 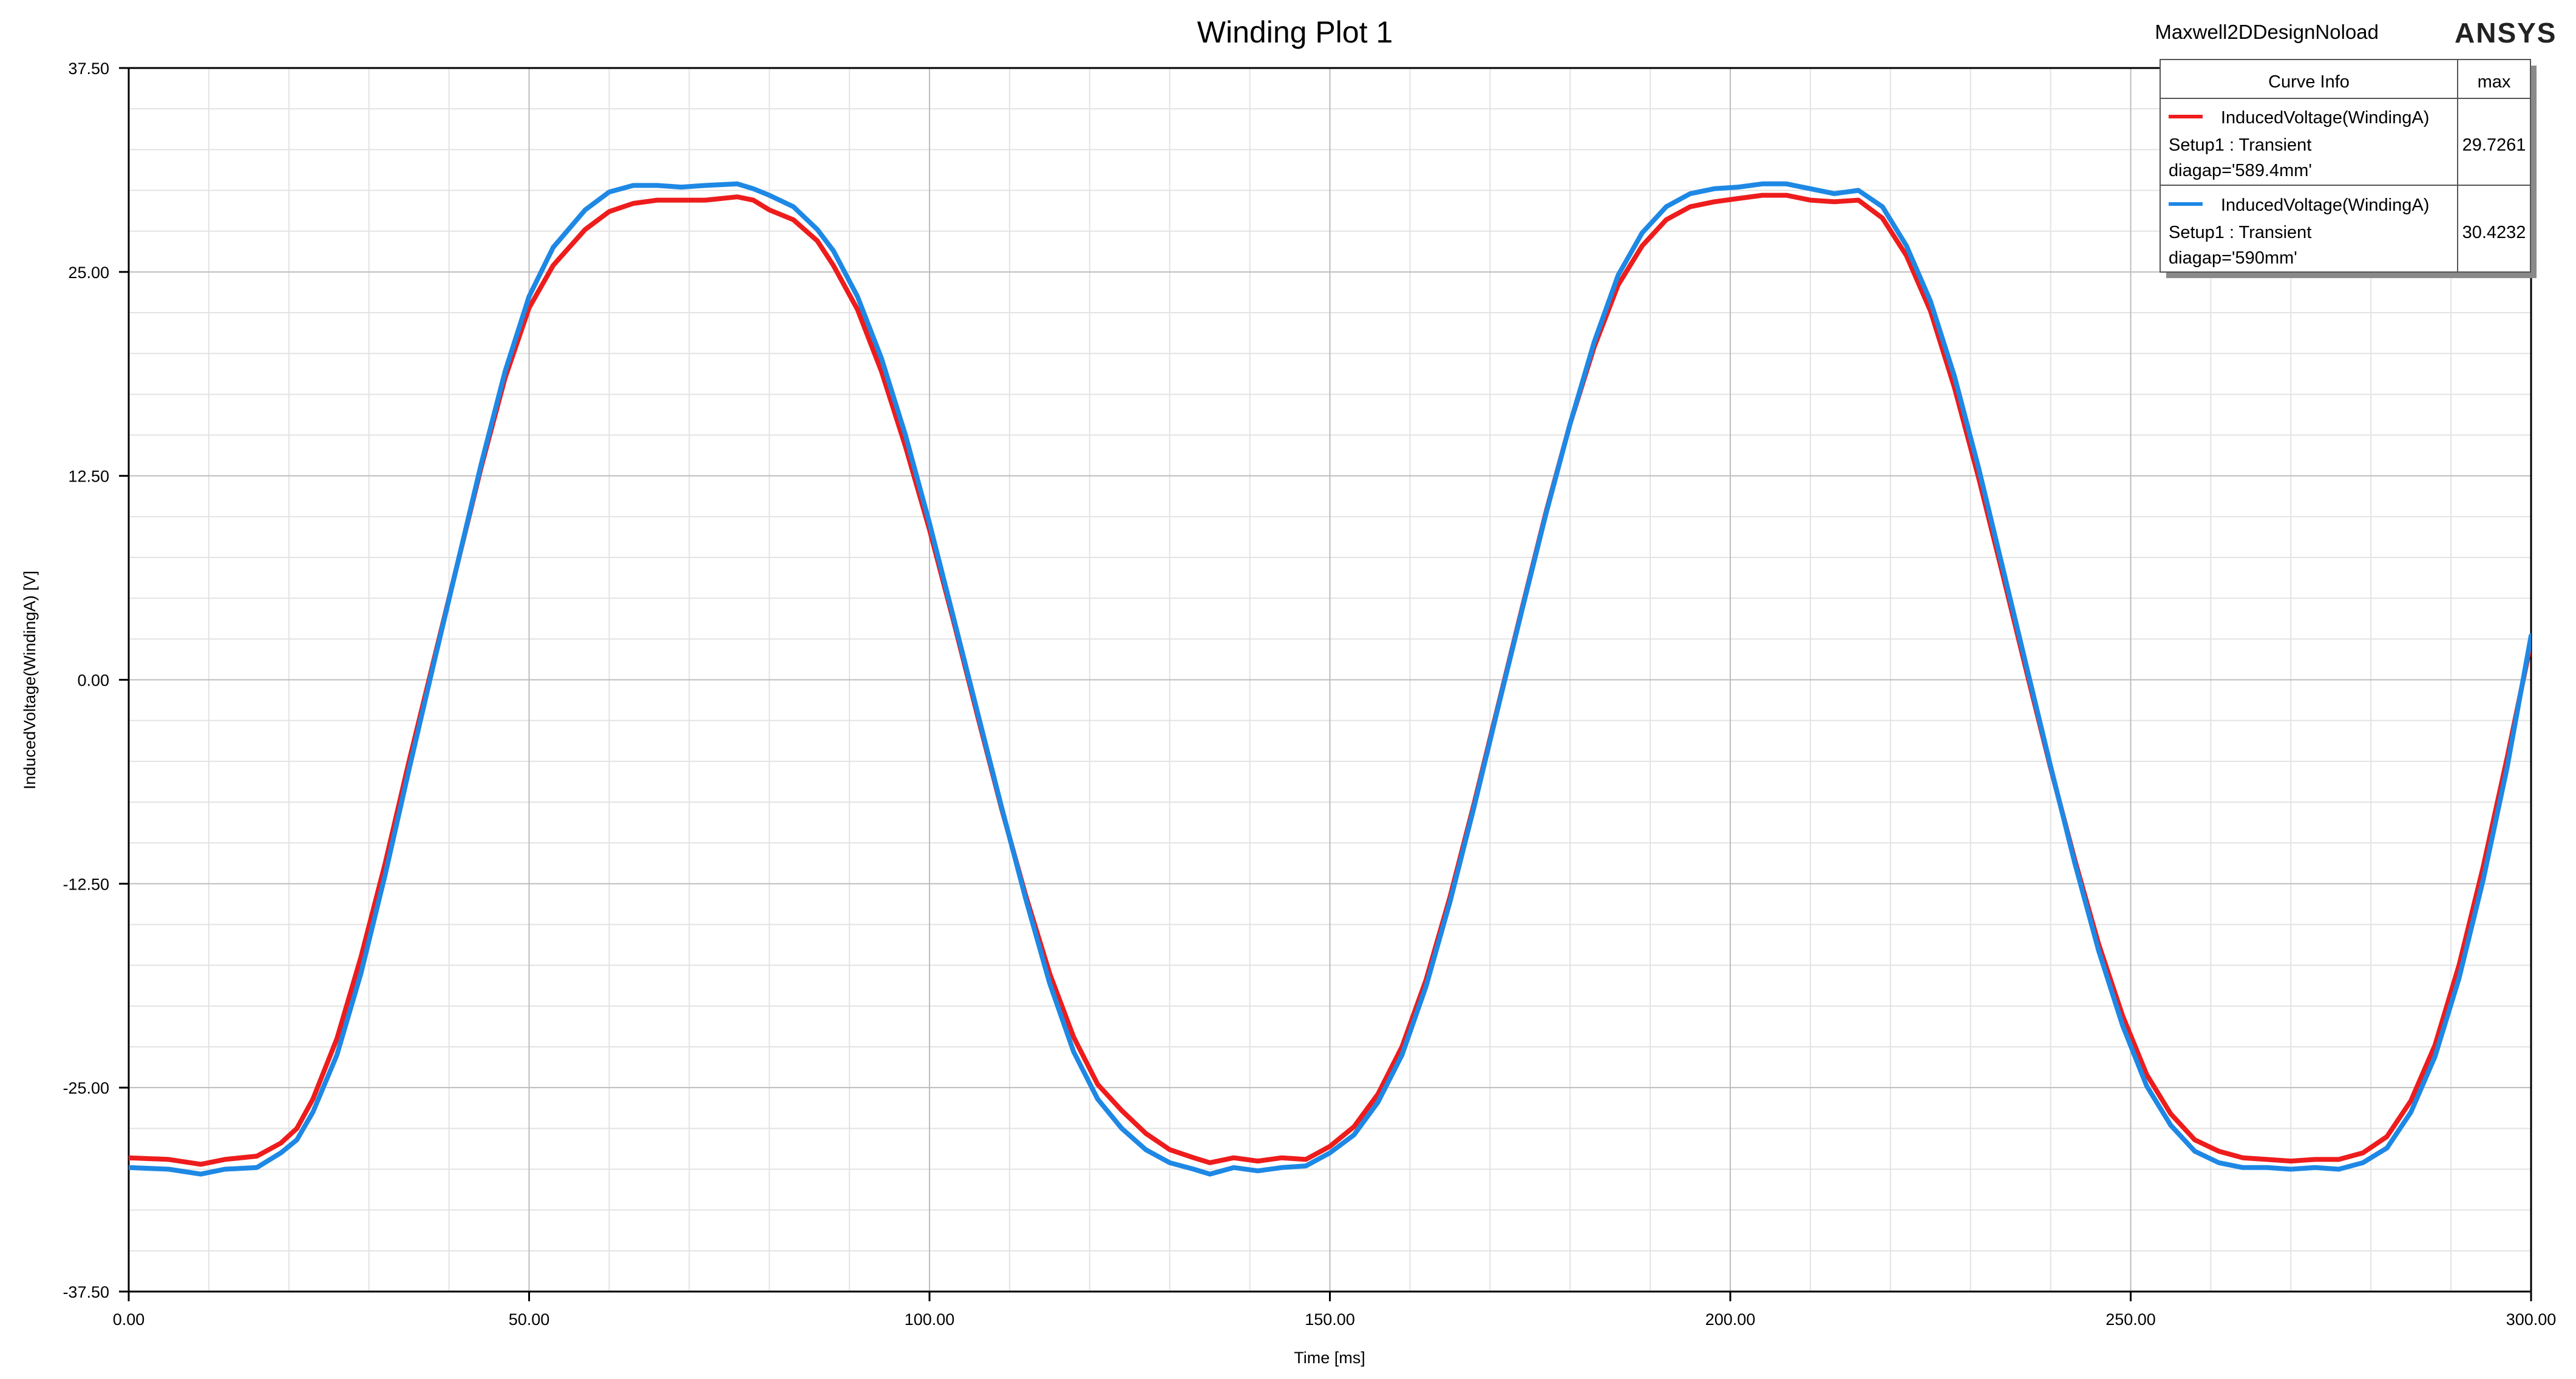 What do you see at coordinates (1329, 1358) in the screenshot?
I see `x-axis-title: Time [ms]` at bounding box center [1329, 1358].